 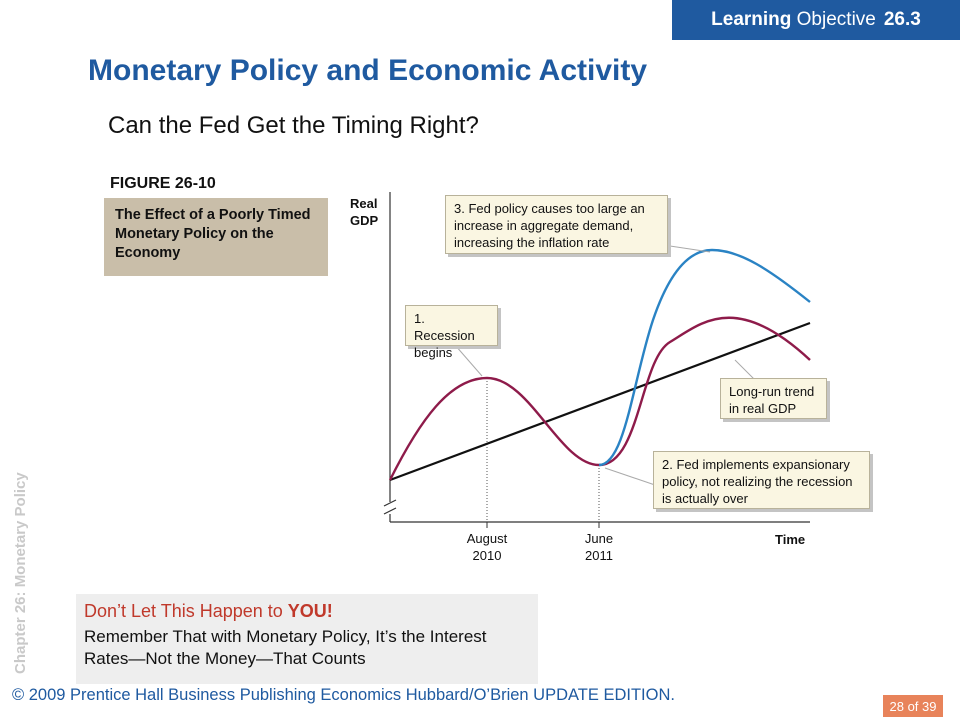 What do you see at coordinates (20, 573) in the screenshot?
I see `chapter-side-label: Chapter 26: Monetary Policy` at bounding box center [20, 573].